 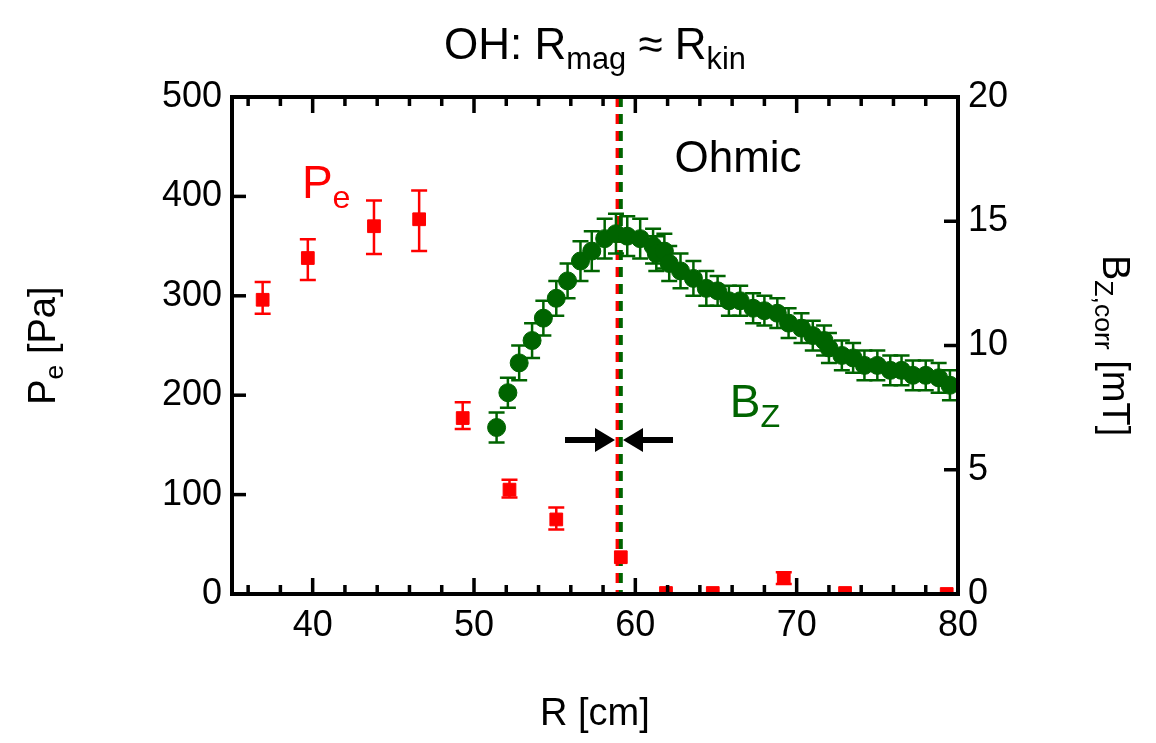 I want to click on series-label: P$_{e}$, so click(x=326, y=186).